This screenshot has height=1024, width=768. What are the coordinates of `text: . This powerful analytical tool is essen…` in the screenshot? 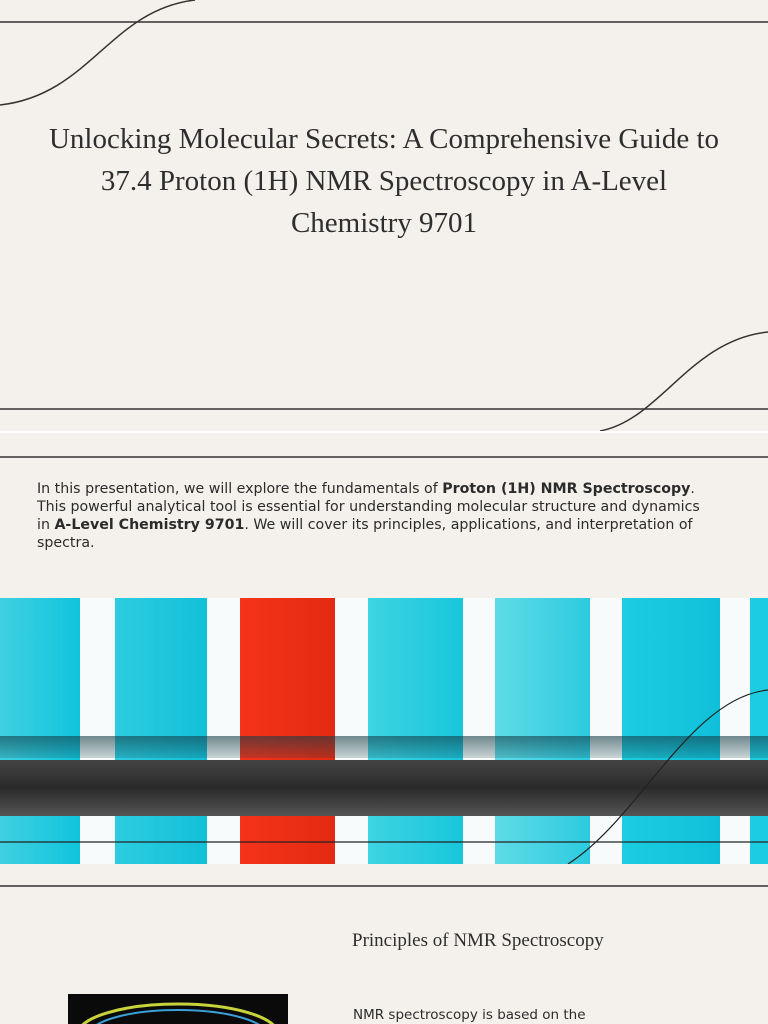 It's located at (368, 507).